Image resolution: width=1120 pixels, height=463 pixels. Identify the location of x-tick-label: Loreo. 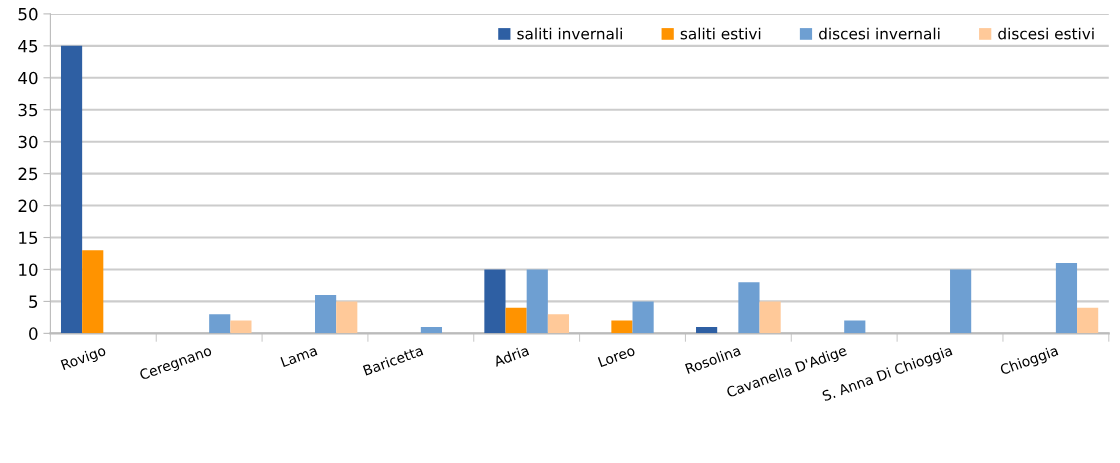
(616, 356).